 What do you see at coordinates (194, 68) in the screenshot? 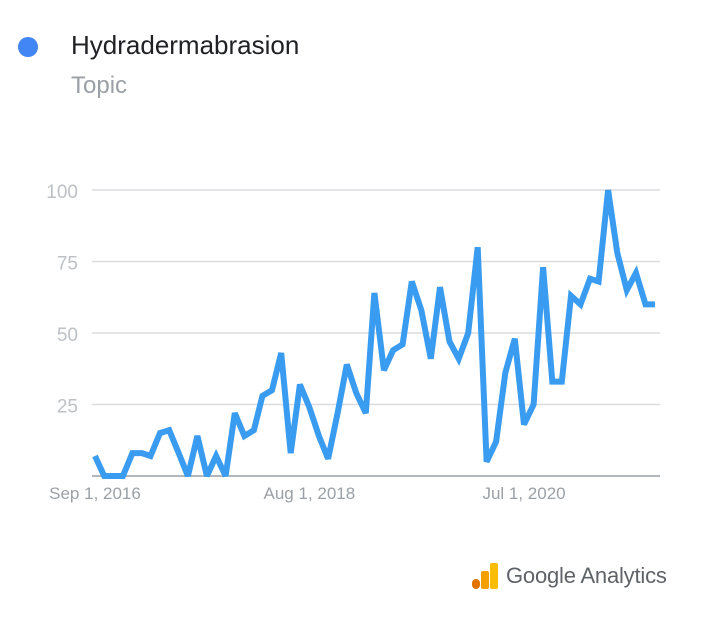
I see `legend: Hydradermabrasion Topic` at bounding box center [194, 68].